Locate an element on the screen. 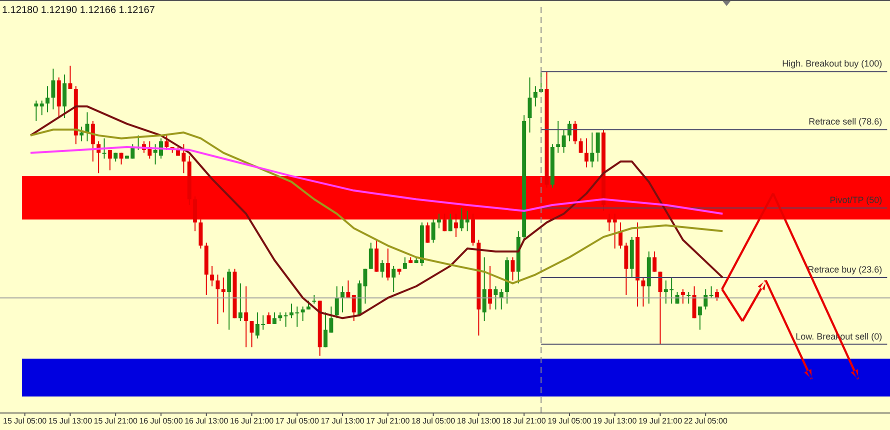  text: 1.12180 1.12190 1.12166 1.12167 is located at coordinates (78, 10).